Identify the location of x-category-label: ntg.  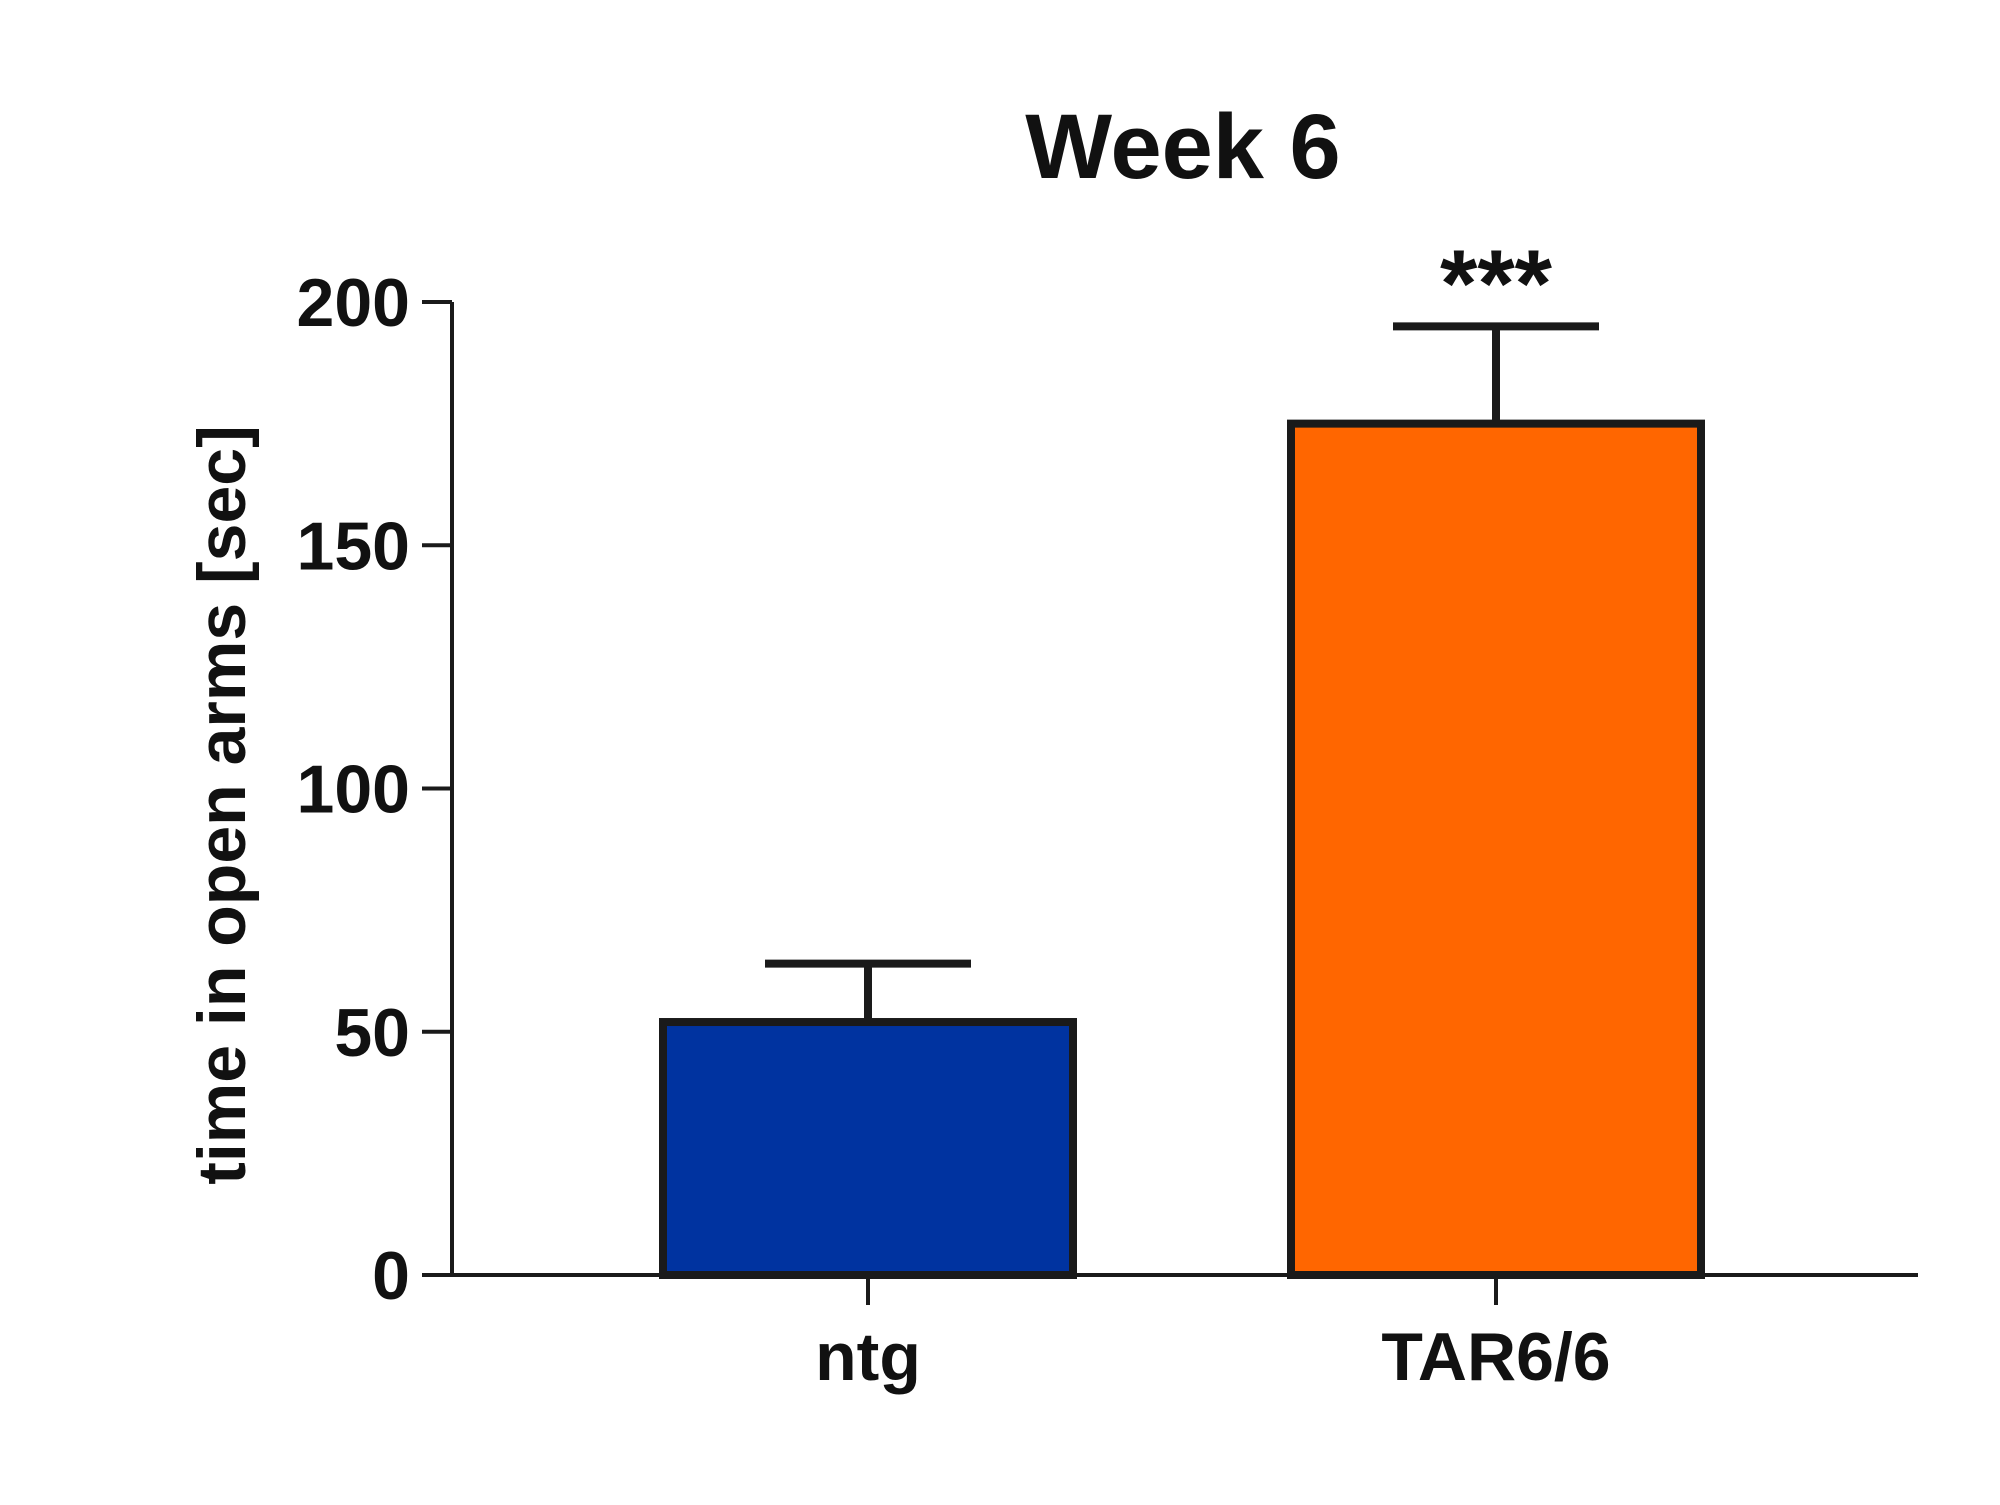
(868, 1357).